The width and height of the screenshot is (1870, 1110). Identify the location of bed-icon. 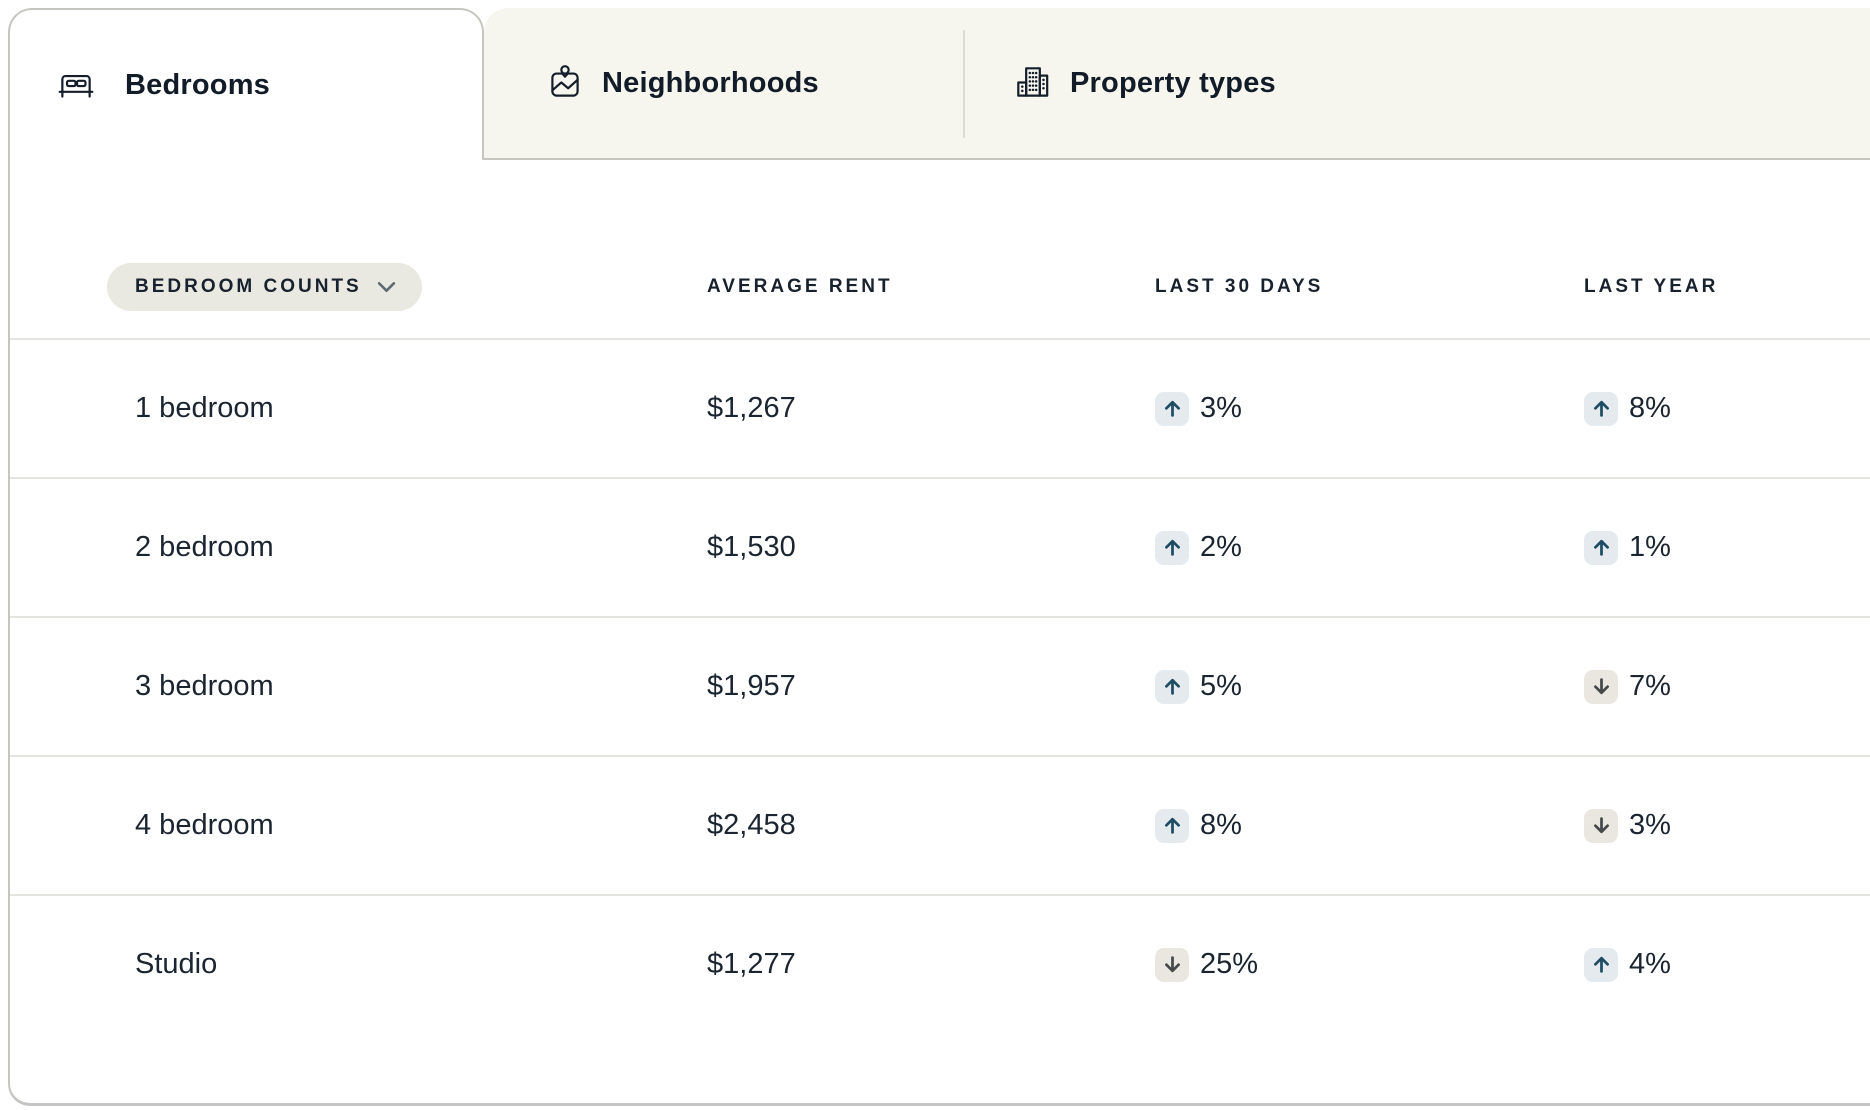
(76, 85).